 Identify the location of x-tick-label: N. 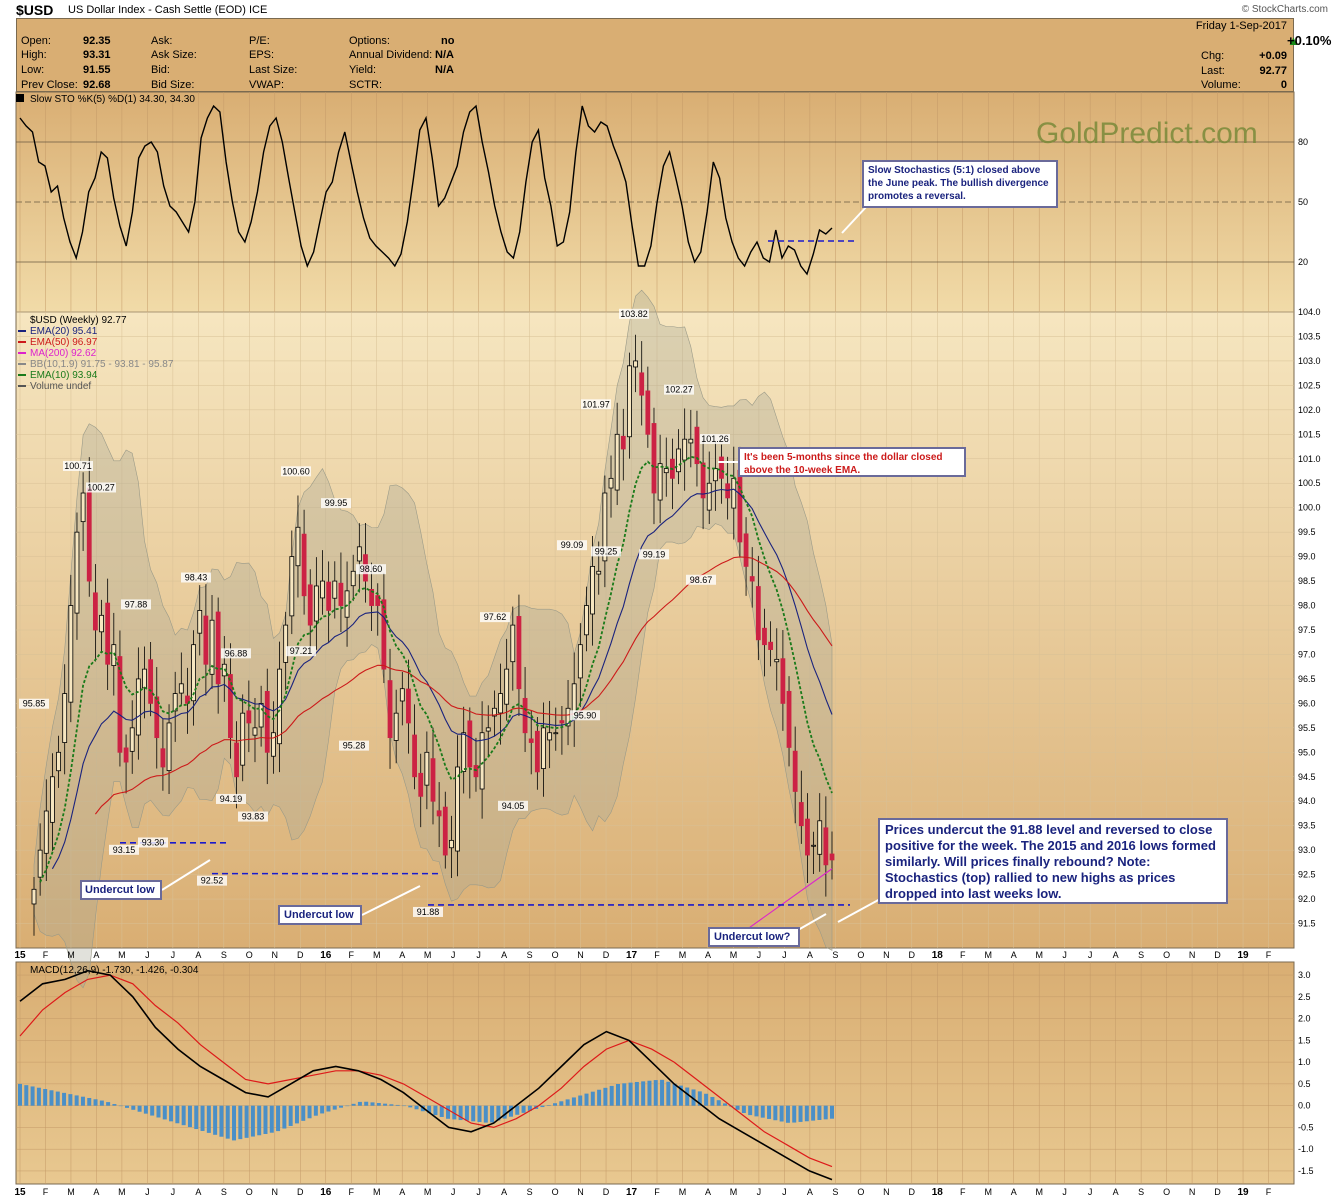
(580, 955).